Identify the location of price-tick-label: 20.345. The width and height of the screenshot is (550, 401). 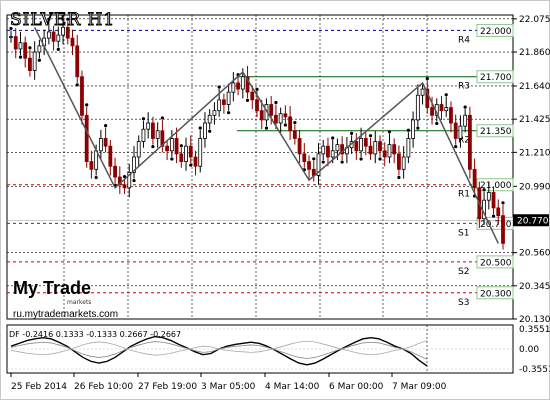
(534, 287).